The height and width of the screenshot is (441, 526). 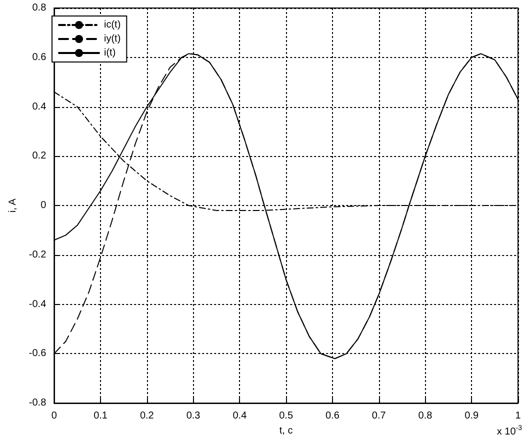 What do you see at coordinates (112, 39) in the screenshot?
I see `legend-label: iy(t)` at bounding box center [112, 39].